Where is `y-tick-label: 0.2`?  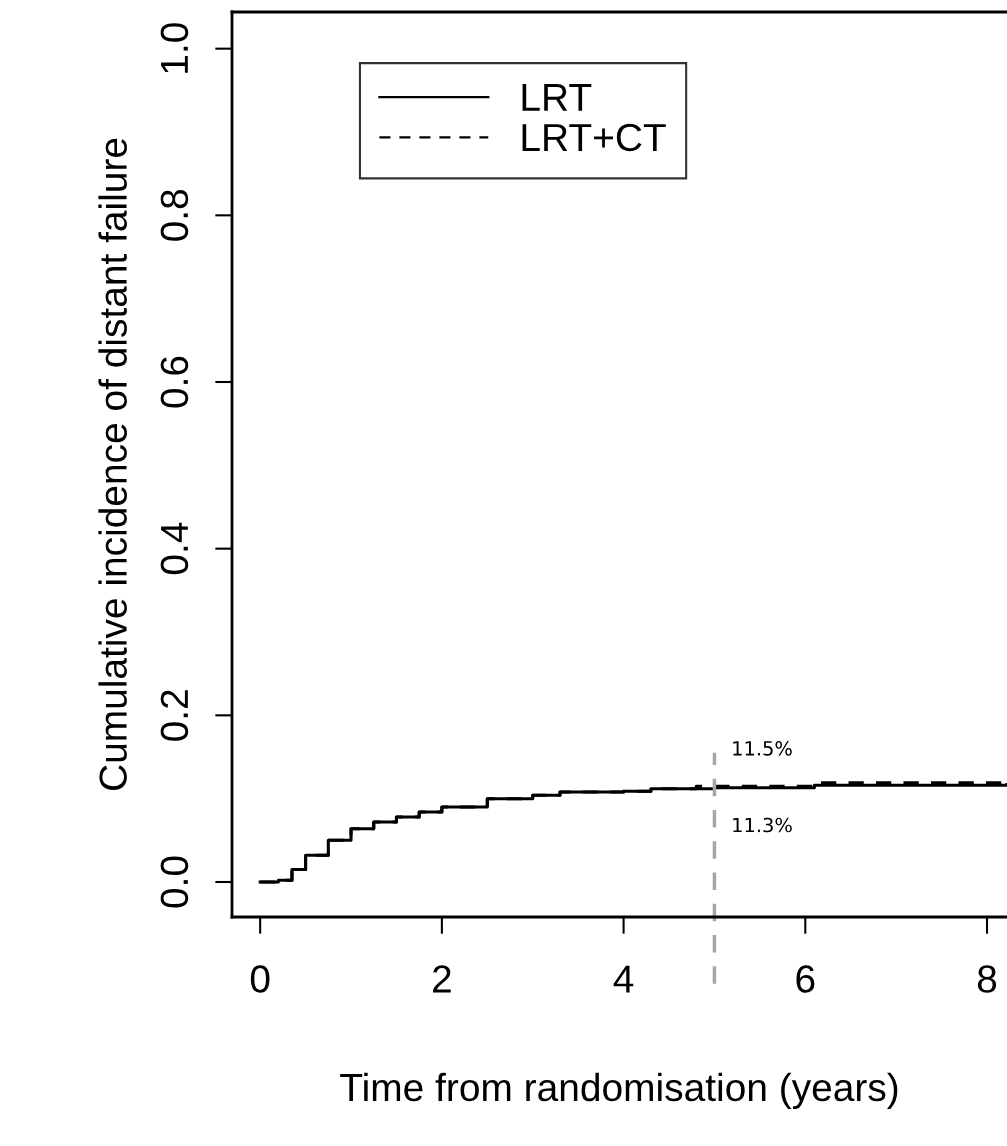 y-tick-label: 0.2 is located at coordinates (174, 715).